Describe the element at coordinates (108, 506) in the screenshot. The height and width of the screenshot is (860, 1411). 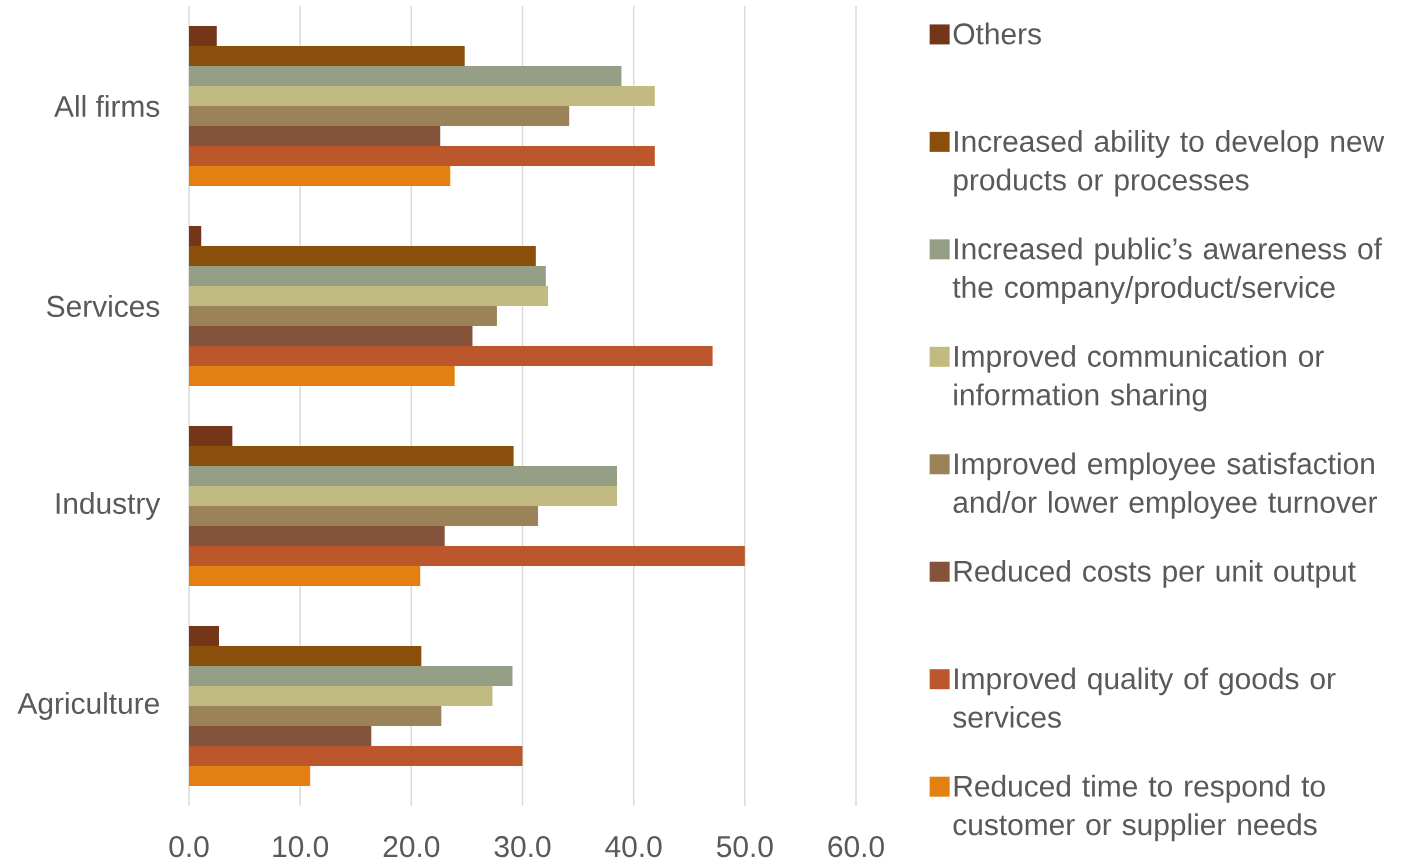
I see `y-tick-label: Industry` at that location.